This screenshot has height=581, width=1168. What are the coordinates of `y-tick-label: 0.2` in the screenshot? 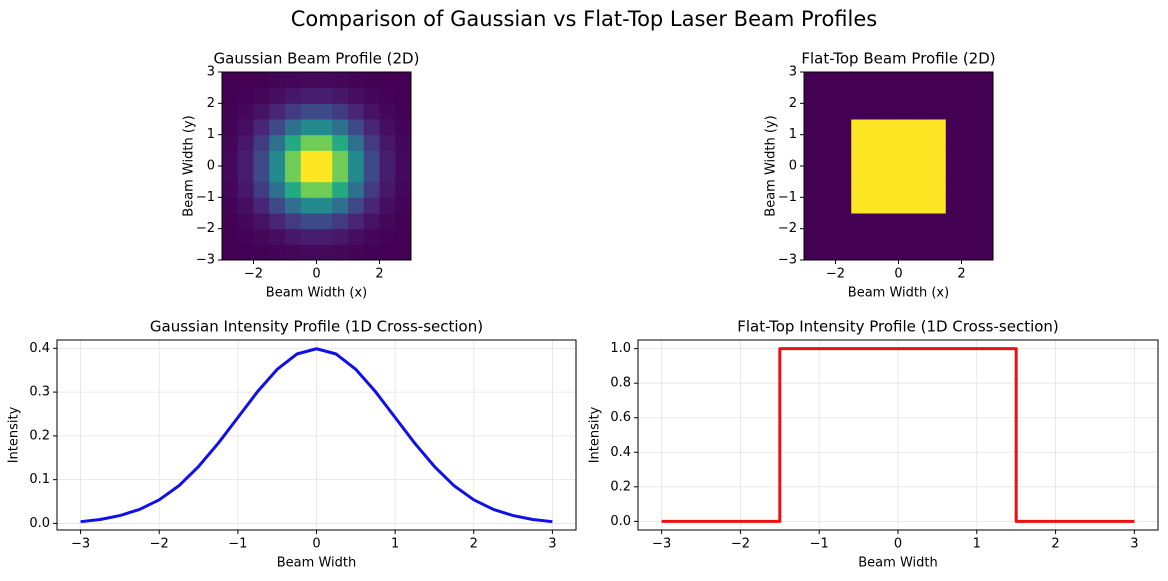 It's located at (39, 435).